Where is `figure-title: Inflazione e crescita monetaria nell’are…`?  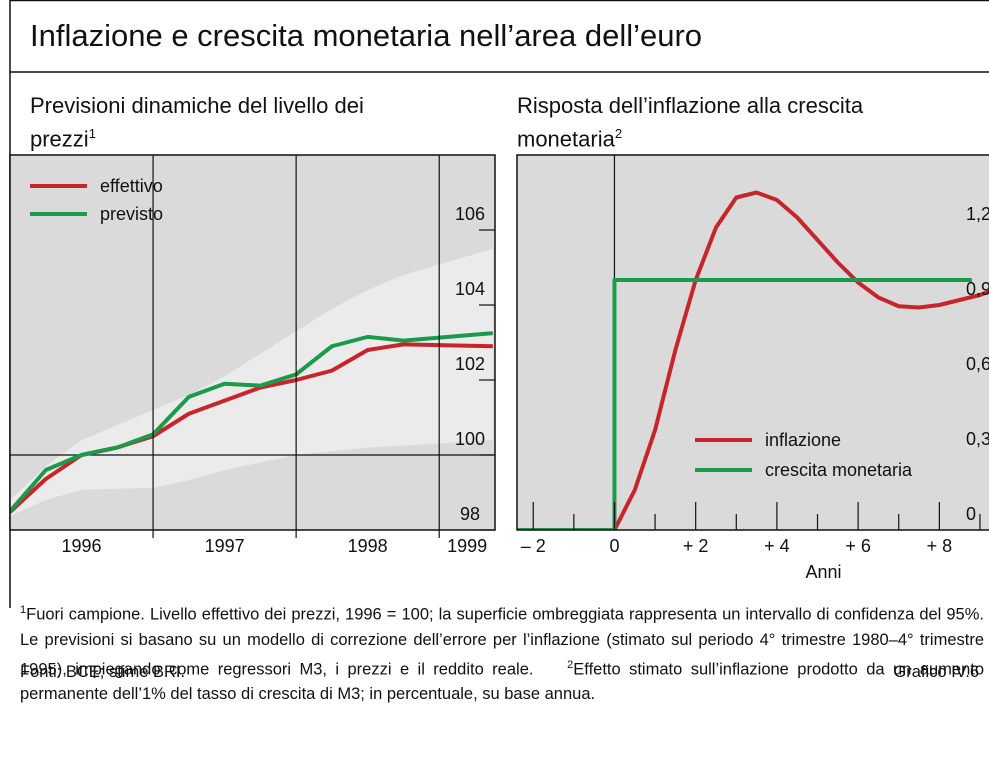 figure-title: Inflazione e crescita monetaria nell’are… is located at coordinates (366, 35).